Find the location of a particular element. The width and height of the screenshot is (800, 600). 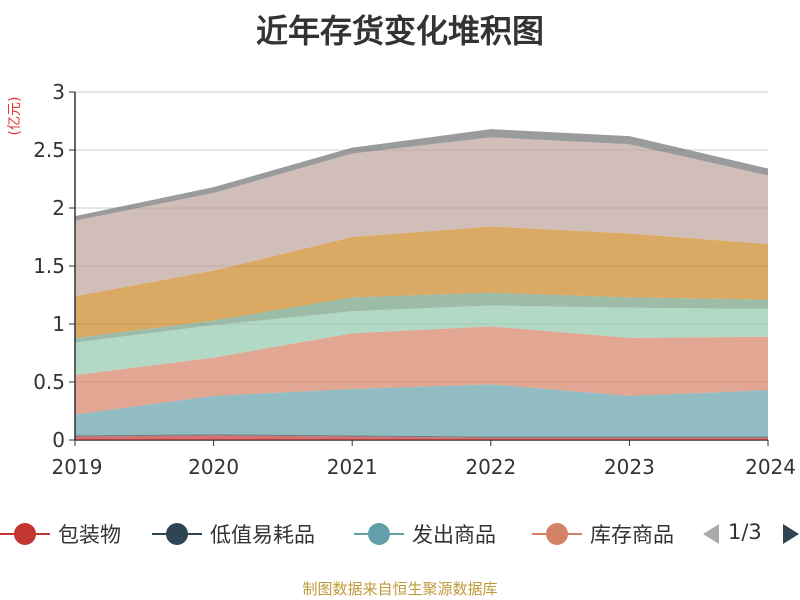

legend-item-goods-shipped: 发出商品 is located at coordinates (425, 534).